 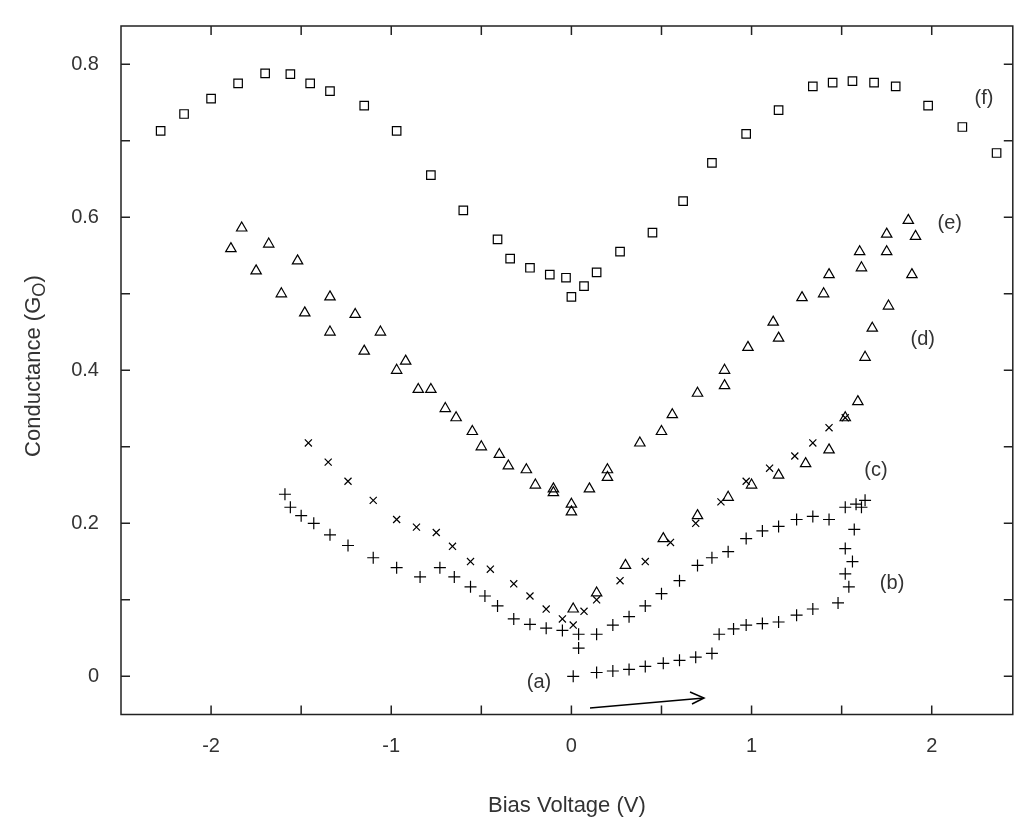 What do you see at coordinates (752, 745) in the screenshot?
I see `x-tick-label: 1` at bounding box center [752, 745].